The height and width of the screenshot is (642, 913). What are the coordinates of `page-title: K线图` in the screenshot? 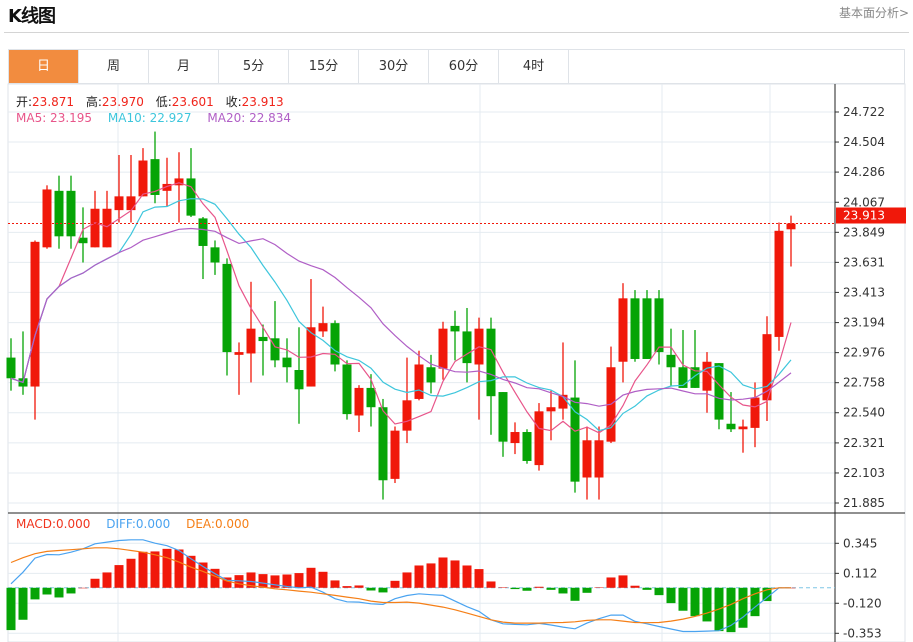 It's located at (32, 16).